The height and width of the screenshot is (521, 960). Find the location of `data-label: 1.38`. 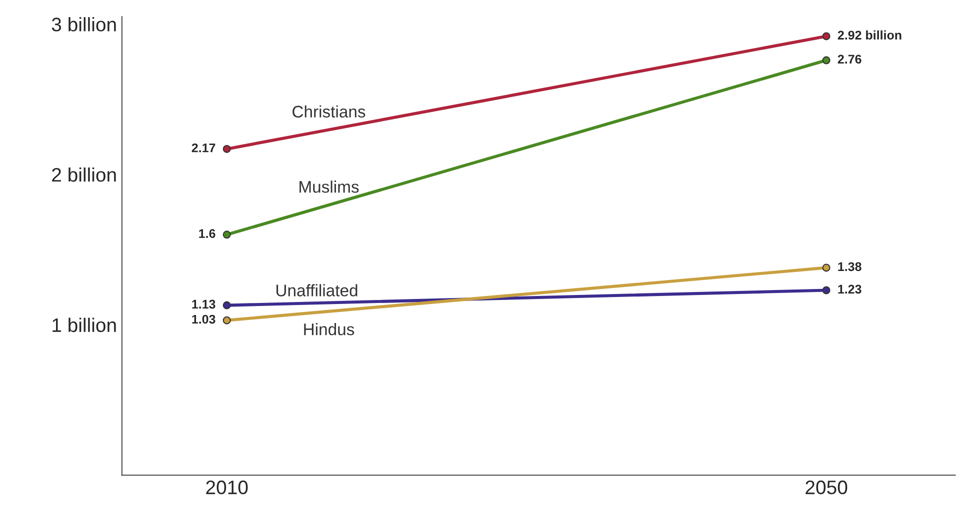

data-label: 1.38 is located at coordinates (850, 267).